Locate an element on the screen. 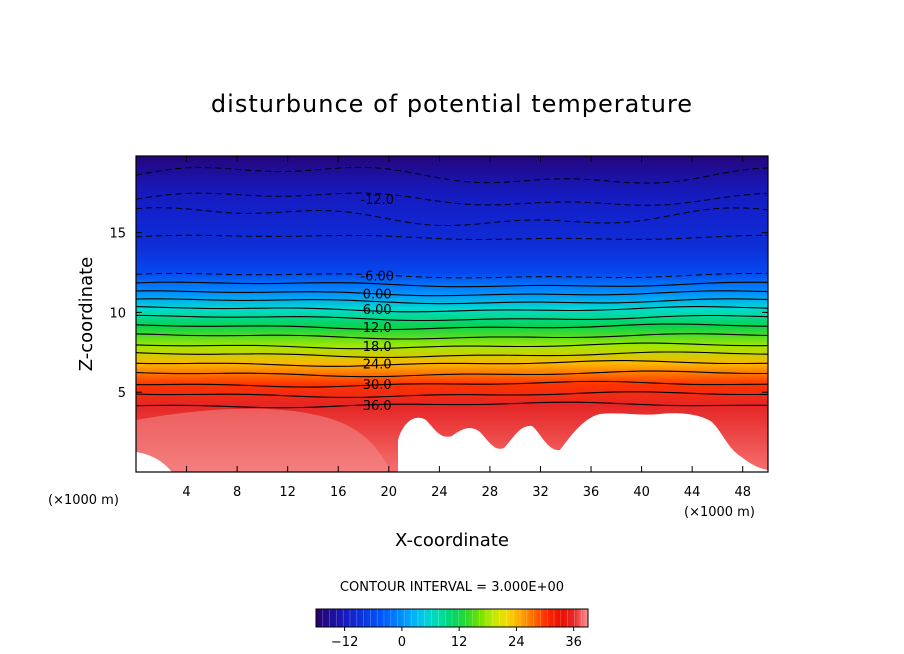 Image resolution: width=904 pixels, height=654 pixels. colorbar-fill is located at coordinates (452, 618).